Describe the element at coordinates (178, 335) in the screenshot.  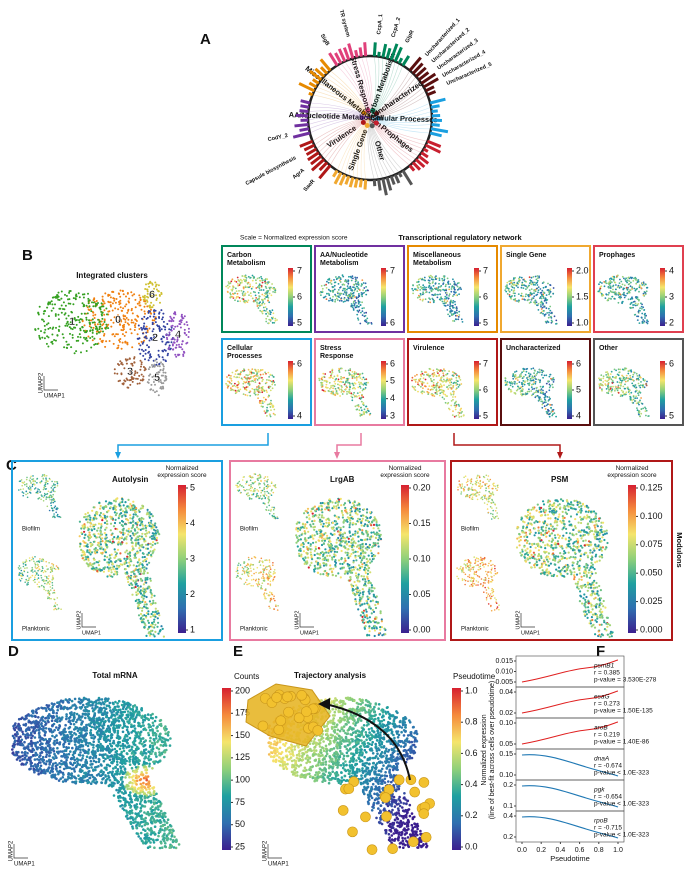
I see `cluster-label: 4` at that location.